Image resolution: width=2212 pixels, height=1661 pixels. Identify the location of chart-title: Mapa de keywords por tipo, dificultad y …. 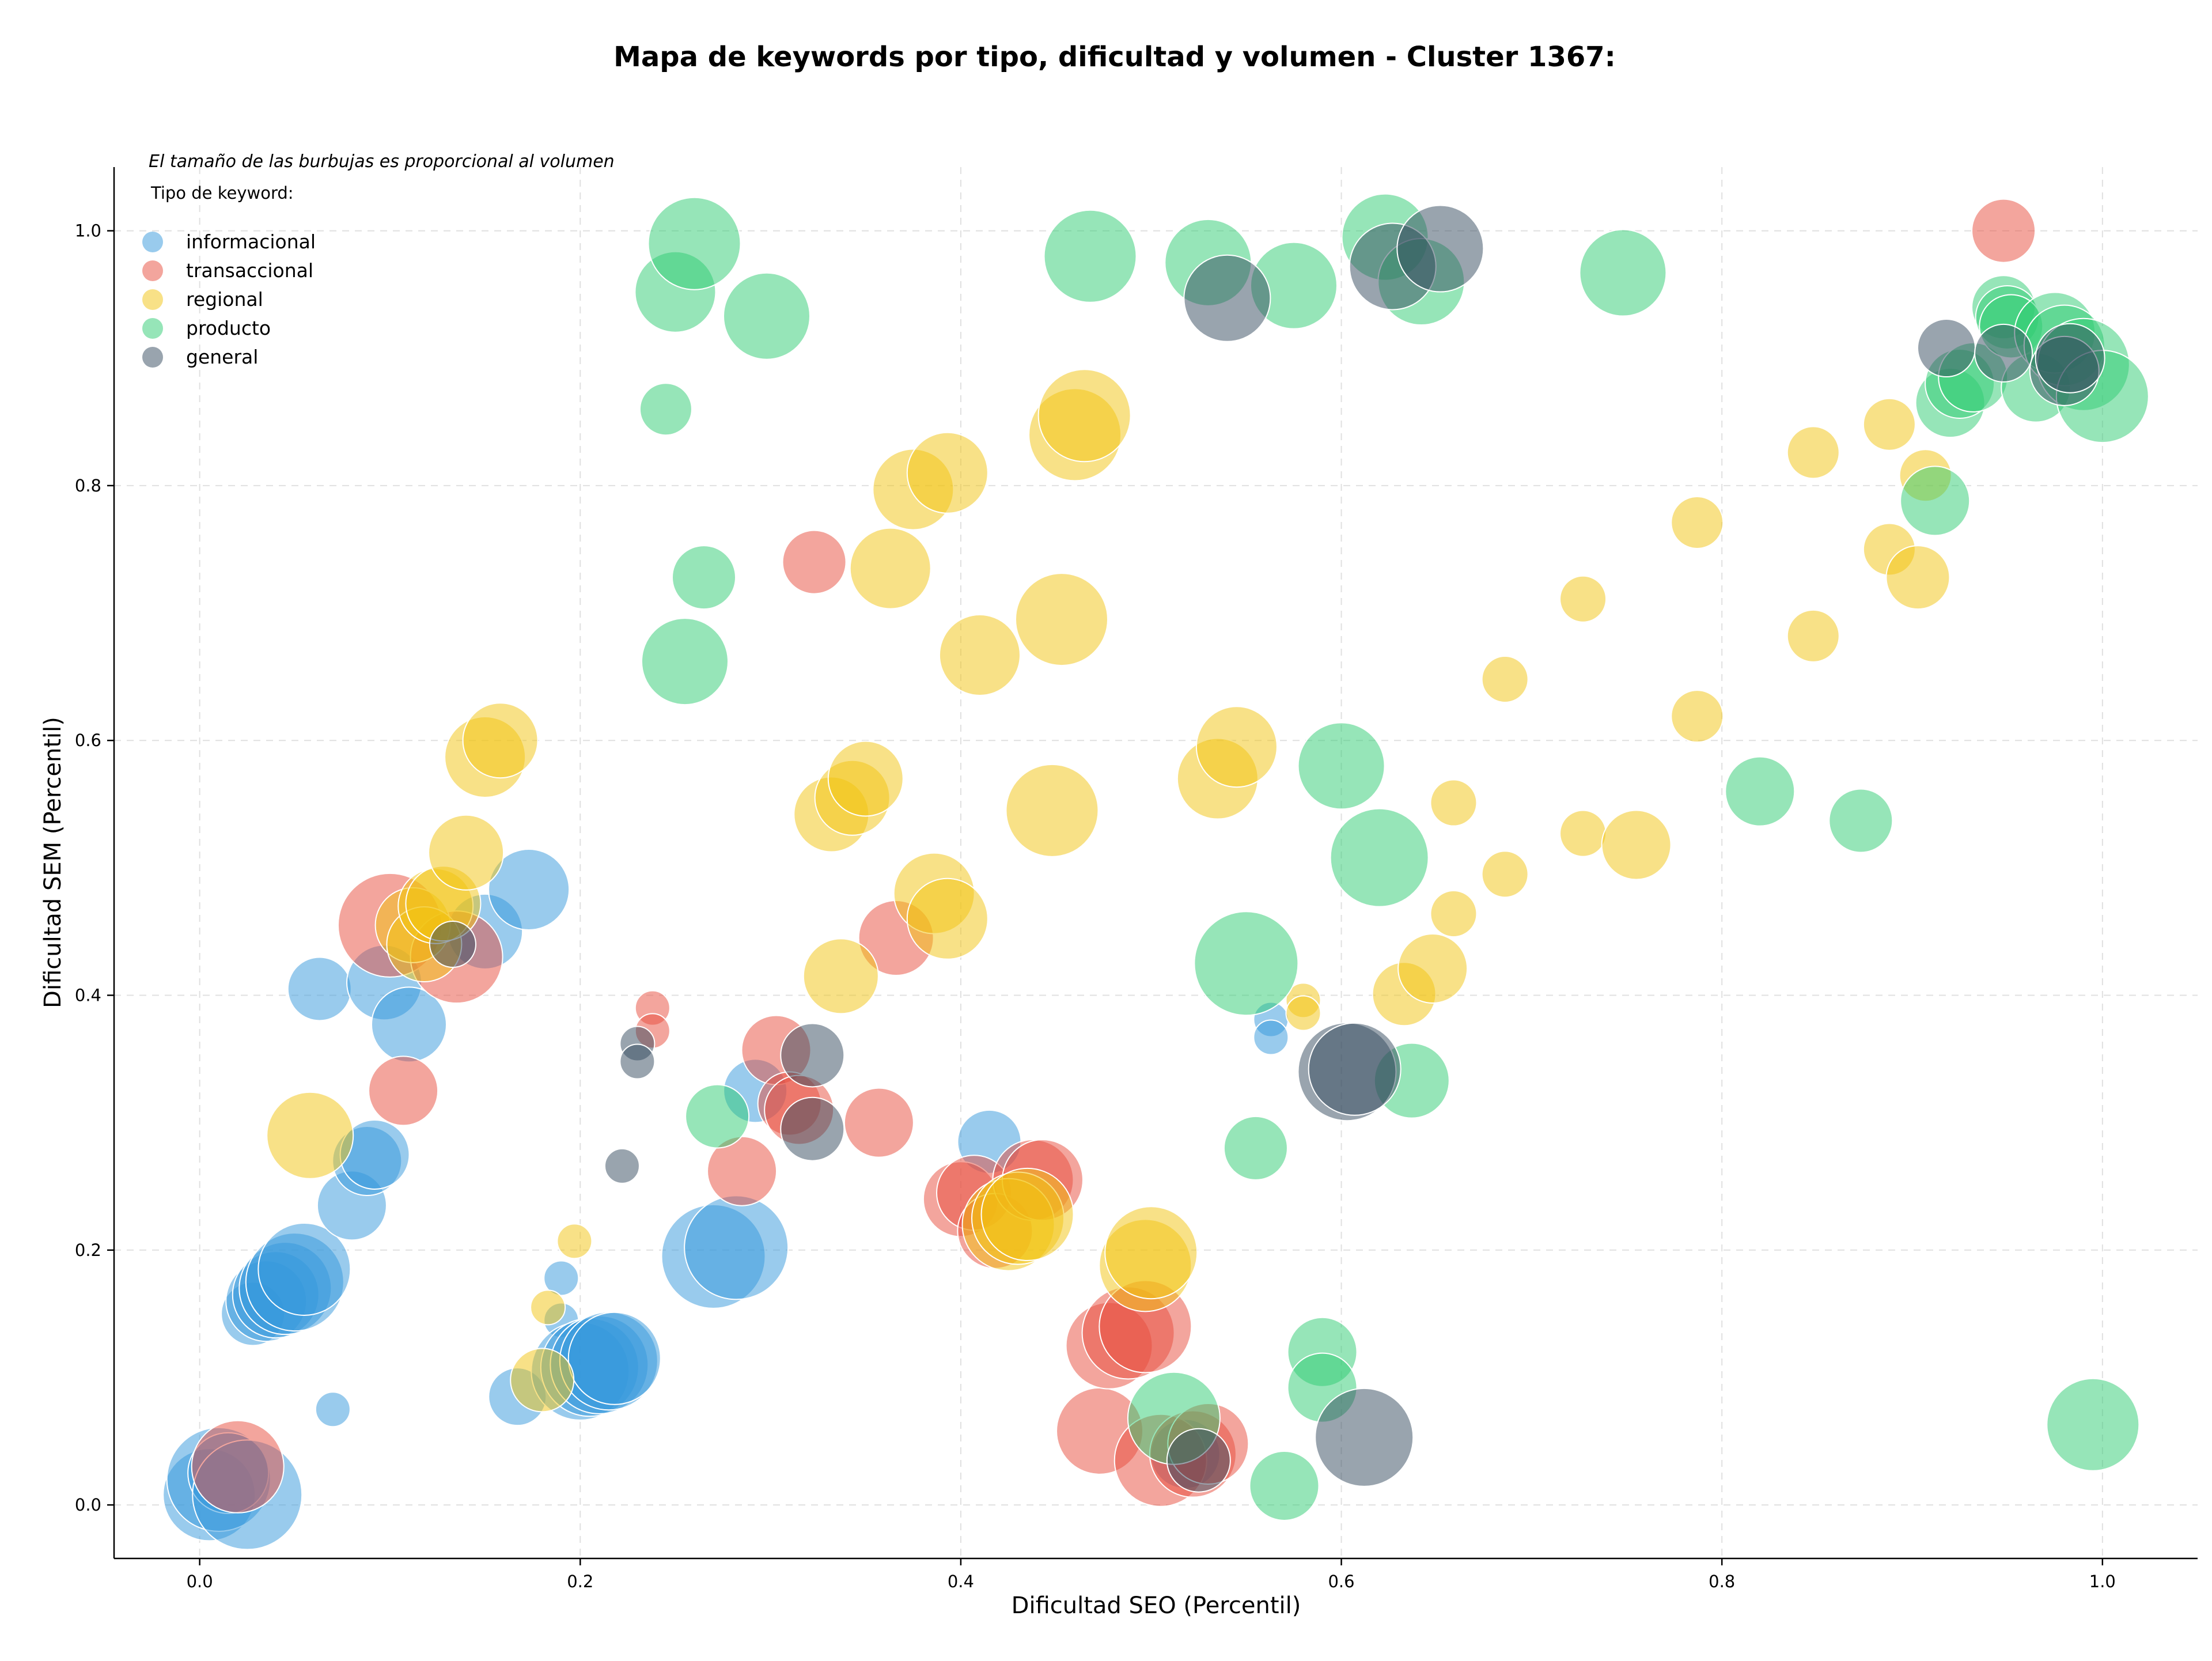
(1114, 57).